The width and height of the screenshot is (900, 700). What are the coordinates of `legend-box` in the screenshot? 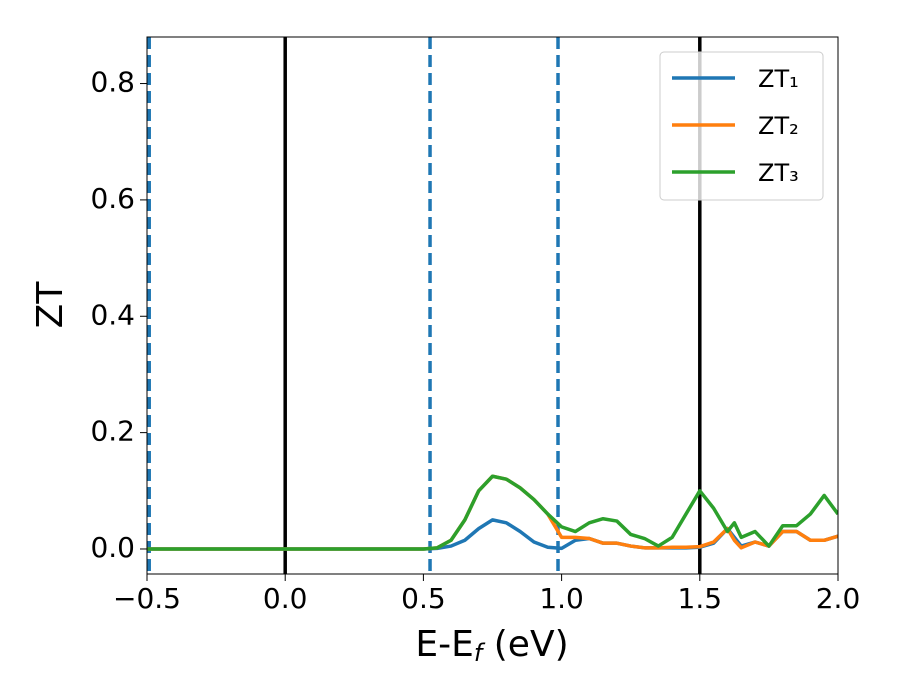 It's located at (741, 126).